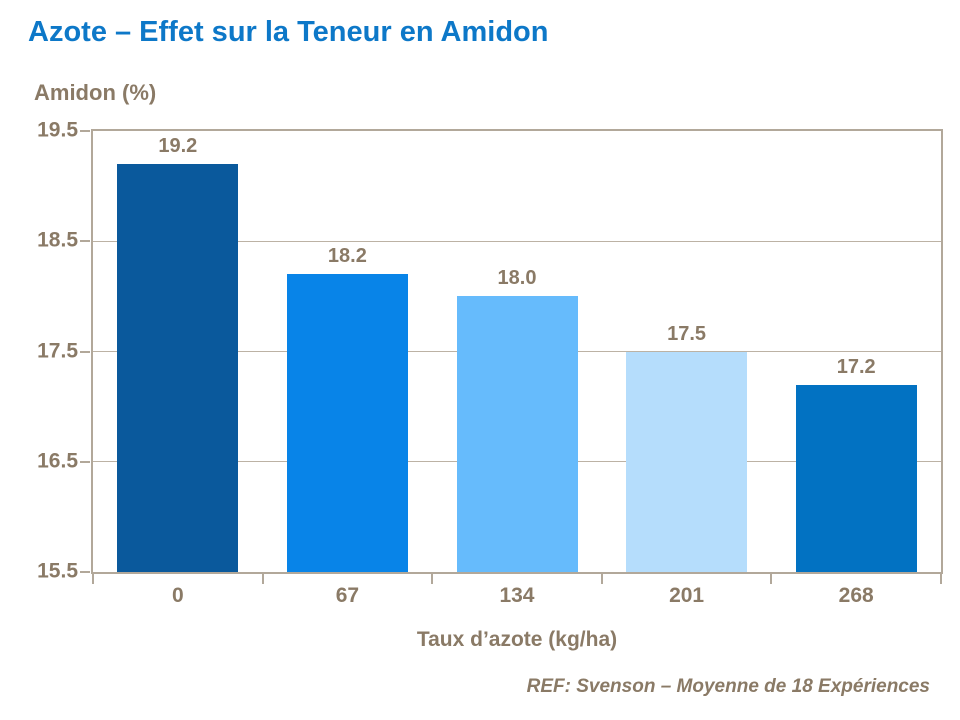  What do you see at coordinates (57, 130) in the screenshot?
I see `y-tick-label: 19.5` at bounding box center [57, 130].